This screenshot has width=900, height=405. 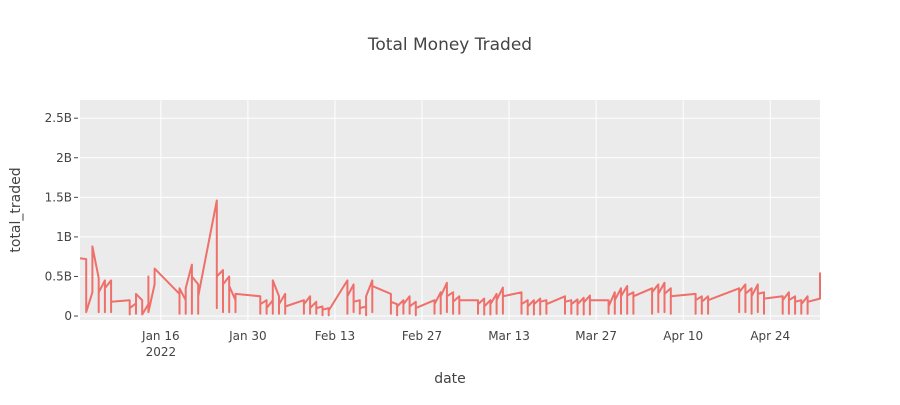 What do you see at coordinates (422, 336) in the screenshot?
I see `x-tick-label: Feb 27` at bounding box center [422, 336].